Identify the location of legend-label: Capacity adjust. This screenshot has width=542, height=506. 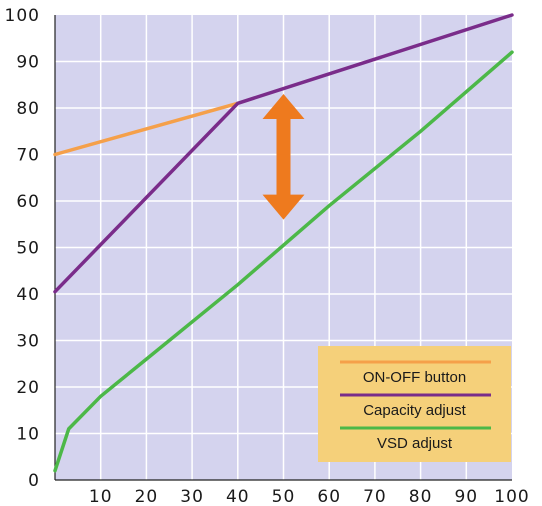
(414, 410).